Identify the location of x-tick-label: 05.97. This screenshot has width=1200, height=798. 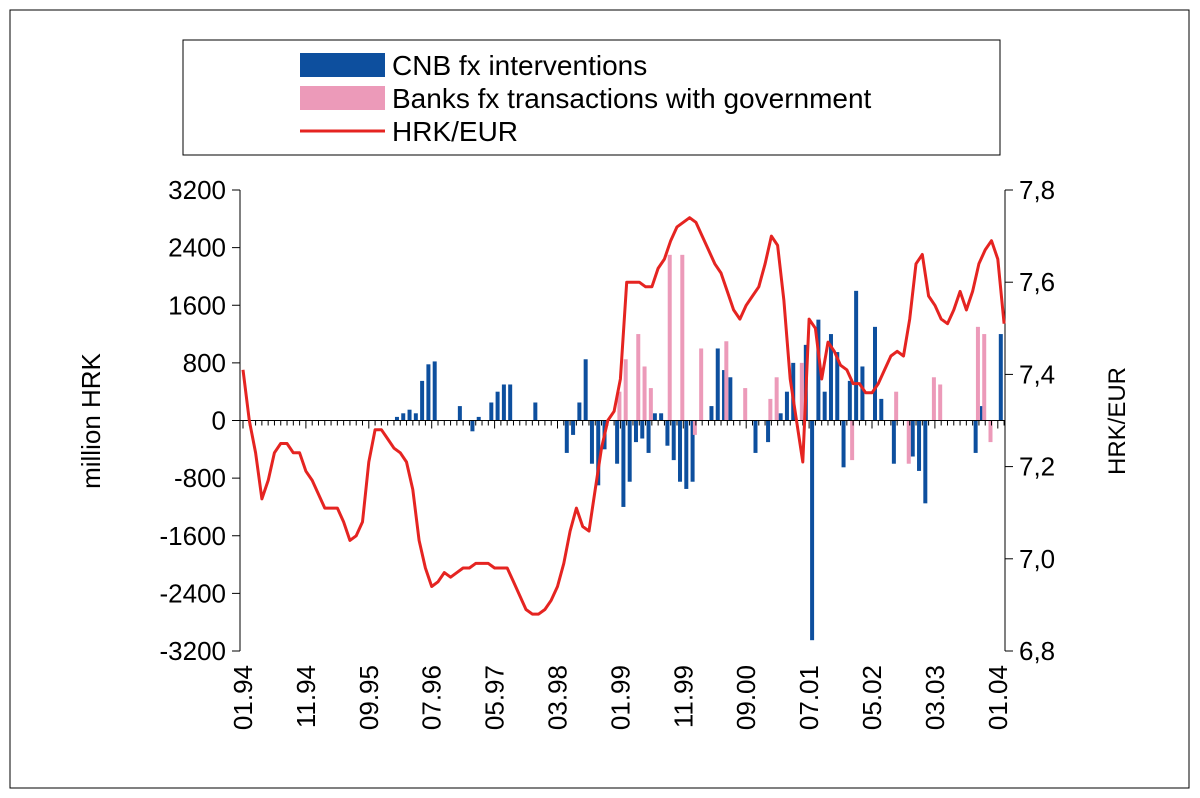
(495, 697).